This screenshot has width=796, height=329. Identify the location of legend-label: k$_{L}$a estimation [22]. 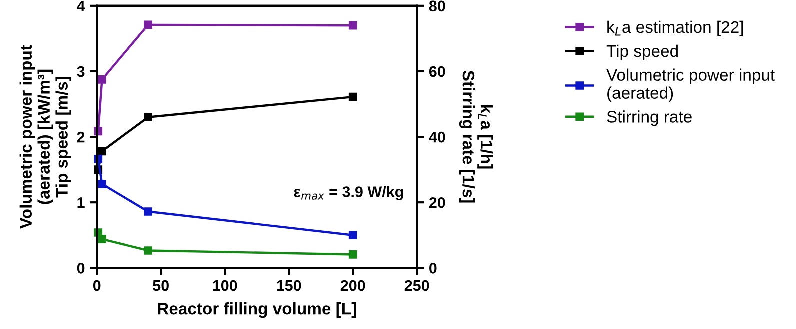
(676, 28).